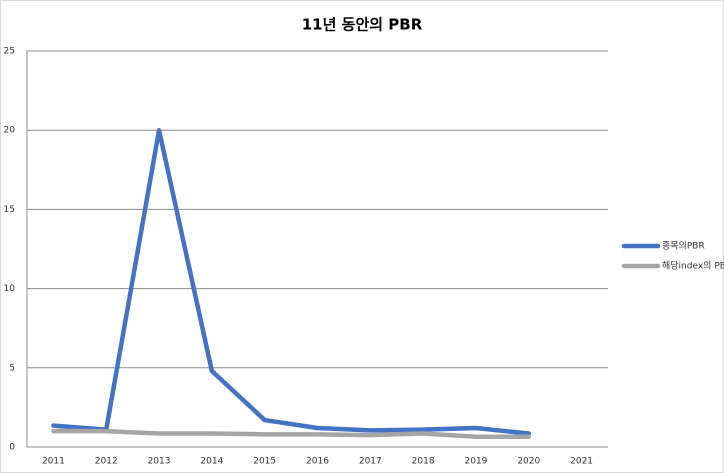 The height and width of the screenshot is (473, 724). Describe the element at coordinates (12, 448) in the screenshot. I see `y-tick-label: 0` at that location.